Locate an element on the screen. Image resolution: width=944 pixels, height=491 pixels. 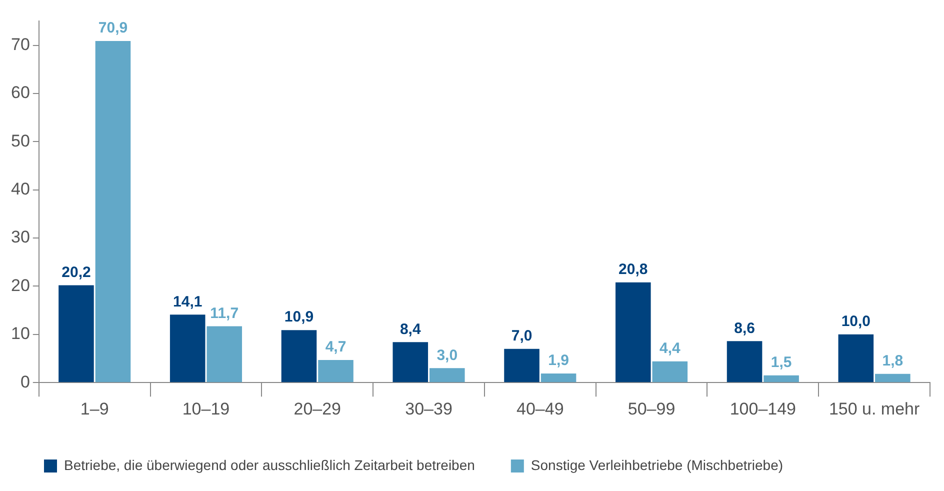
y-tick-label: 60 is located at coordinates (20, 92).